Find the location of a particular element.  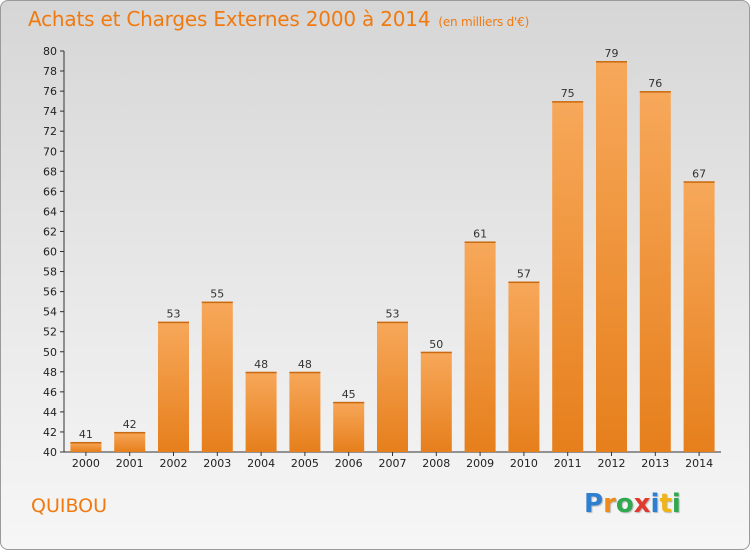

bar-2001 is located at coordinates (130, 441).